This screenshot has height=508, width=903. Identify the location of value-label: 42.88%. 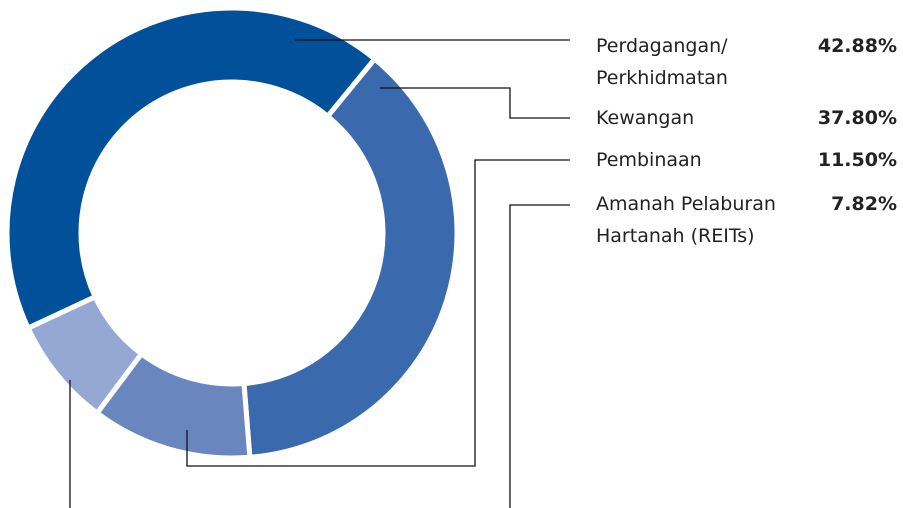
(857, 46).